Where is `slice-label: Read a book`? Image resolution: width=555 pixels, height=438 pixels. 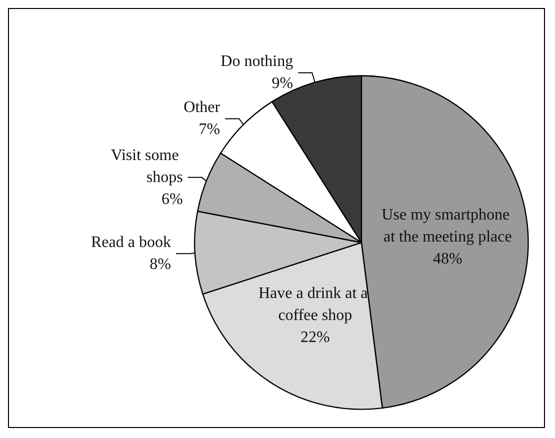
slice-label: Read a book is located at coordinates (131, 243).